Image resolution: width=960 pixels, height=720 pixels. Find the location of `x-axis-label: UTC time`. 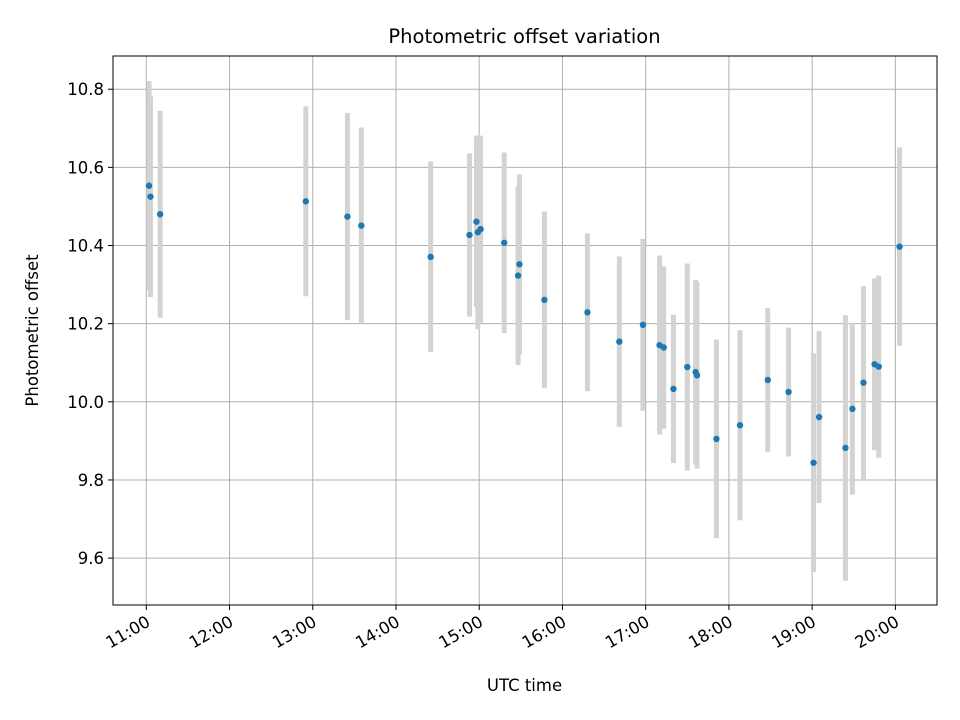

x-axis-label: UTC time is located at coordinates (524, 685).